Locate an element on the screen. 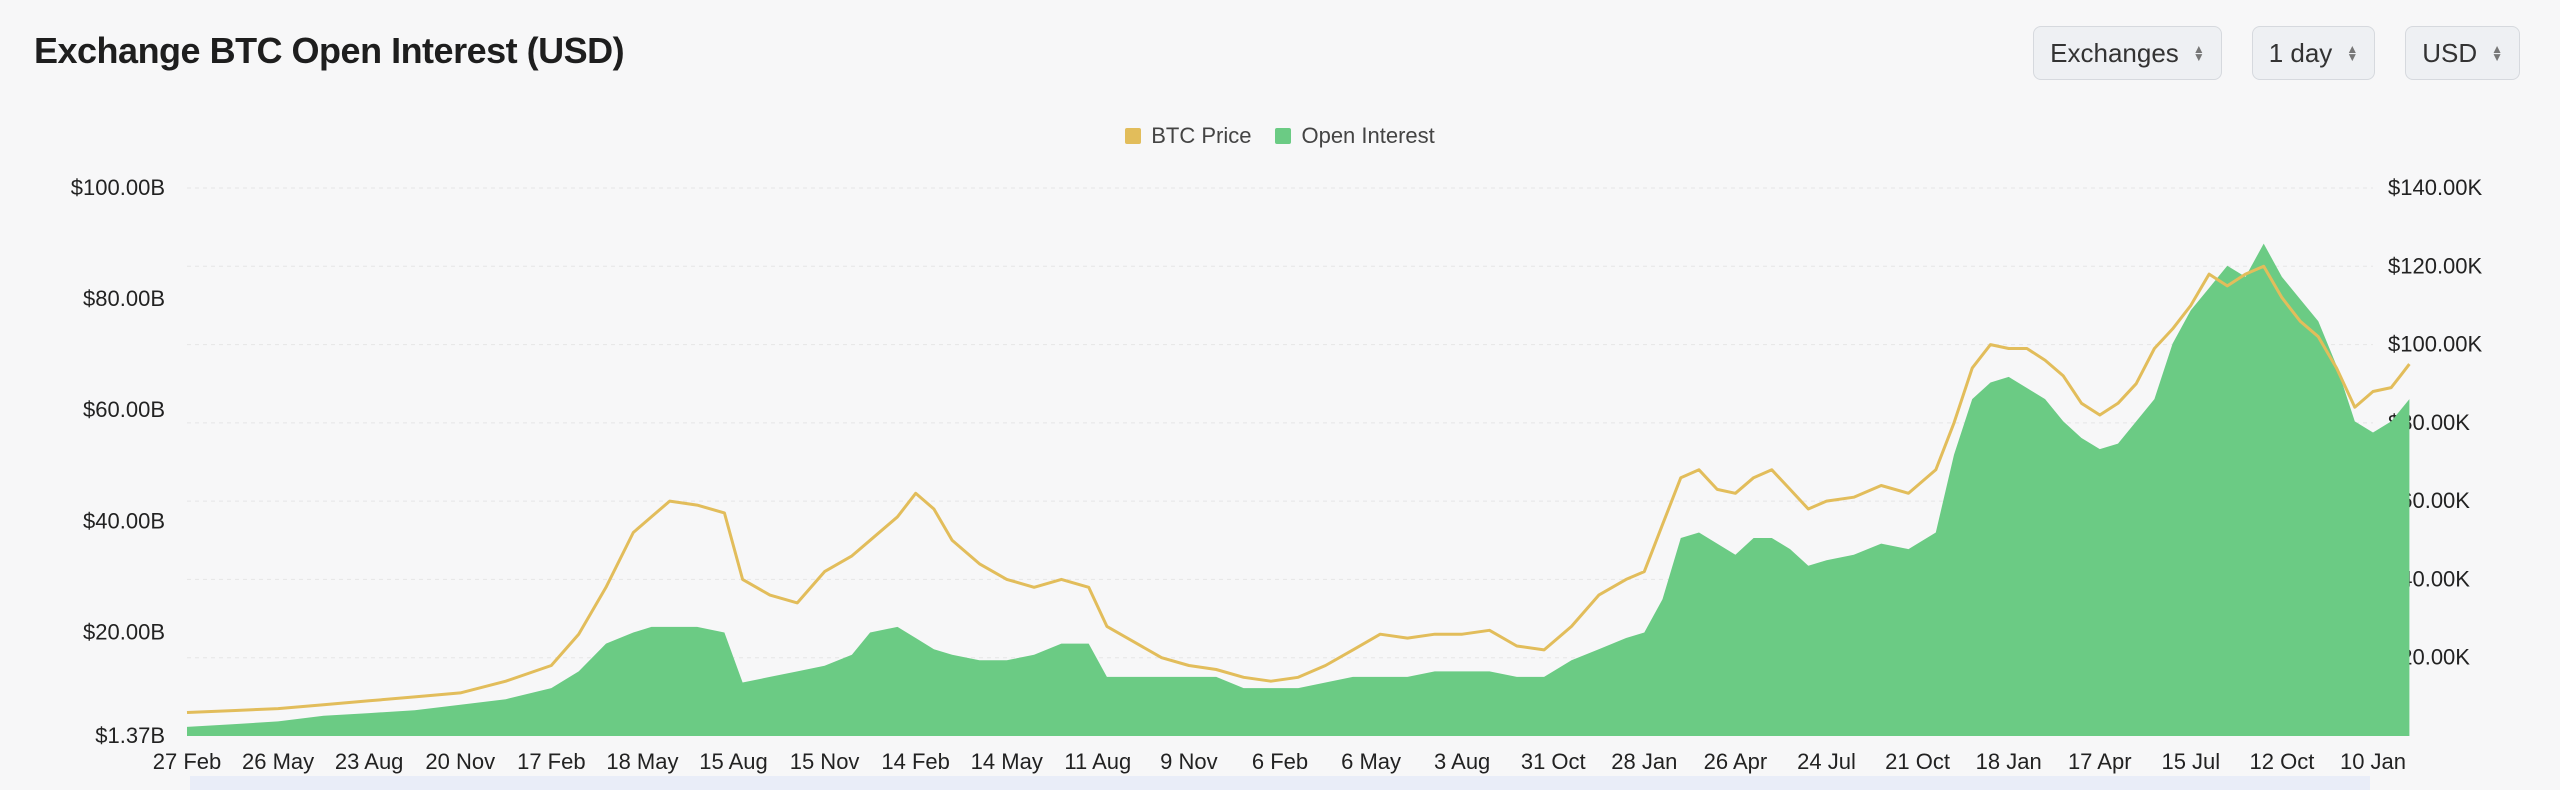 Image resolution: width=2560 pixels, height=790 pixels. x-tick-label: 15 Aug is located at coordinates (733, 761).